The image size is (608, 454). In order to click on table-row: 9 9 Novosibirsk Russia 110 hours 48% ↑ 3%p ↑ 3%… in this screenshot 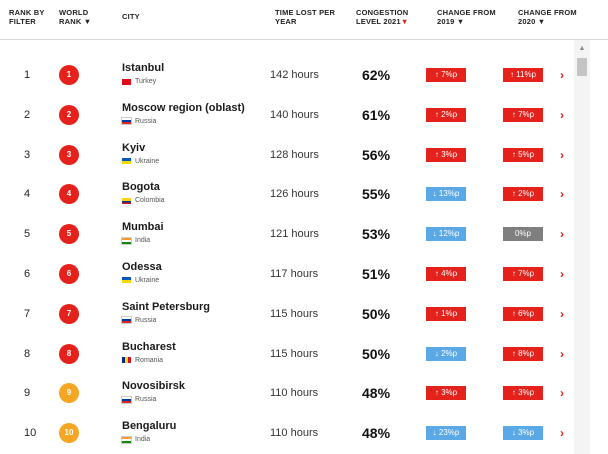, I will do `click(287, 394)`.